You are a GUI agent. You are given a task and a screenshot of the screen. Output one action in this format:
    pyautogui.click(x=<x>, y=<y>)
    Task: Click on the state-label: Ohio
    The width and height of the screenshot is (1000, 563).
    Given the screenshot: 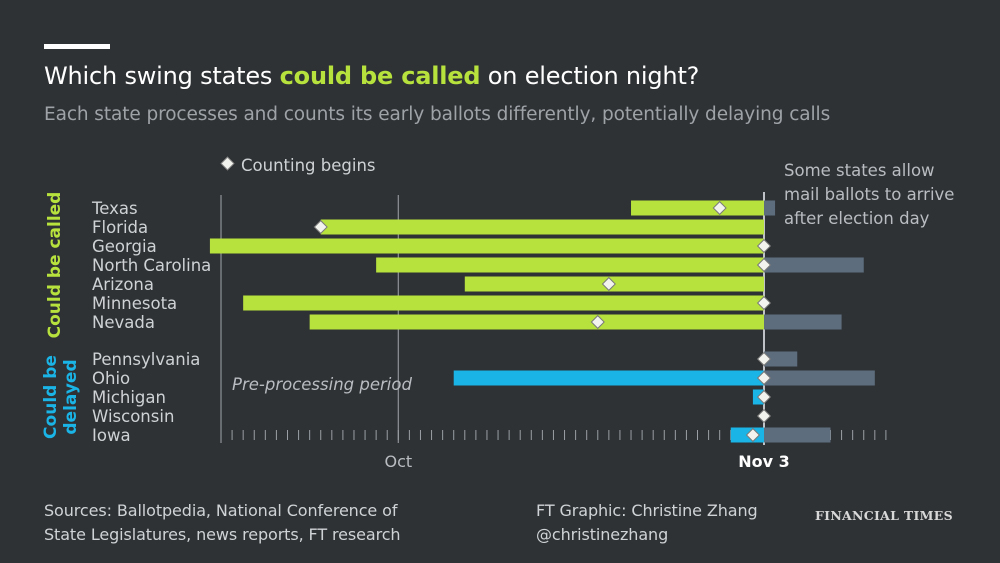 What is the action you would take?
    pyautogui.click(x=111, y=378)
    